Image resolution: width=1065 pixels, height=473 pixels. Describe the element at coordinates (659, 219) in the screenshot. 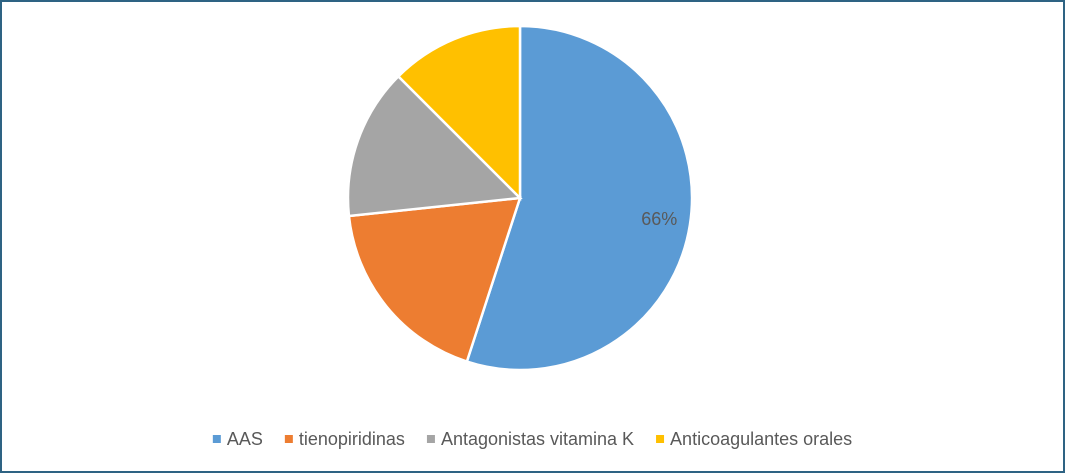

I see `data-label: 66%` at that location.